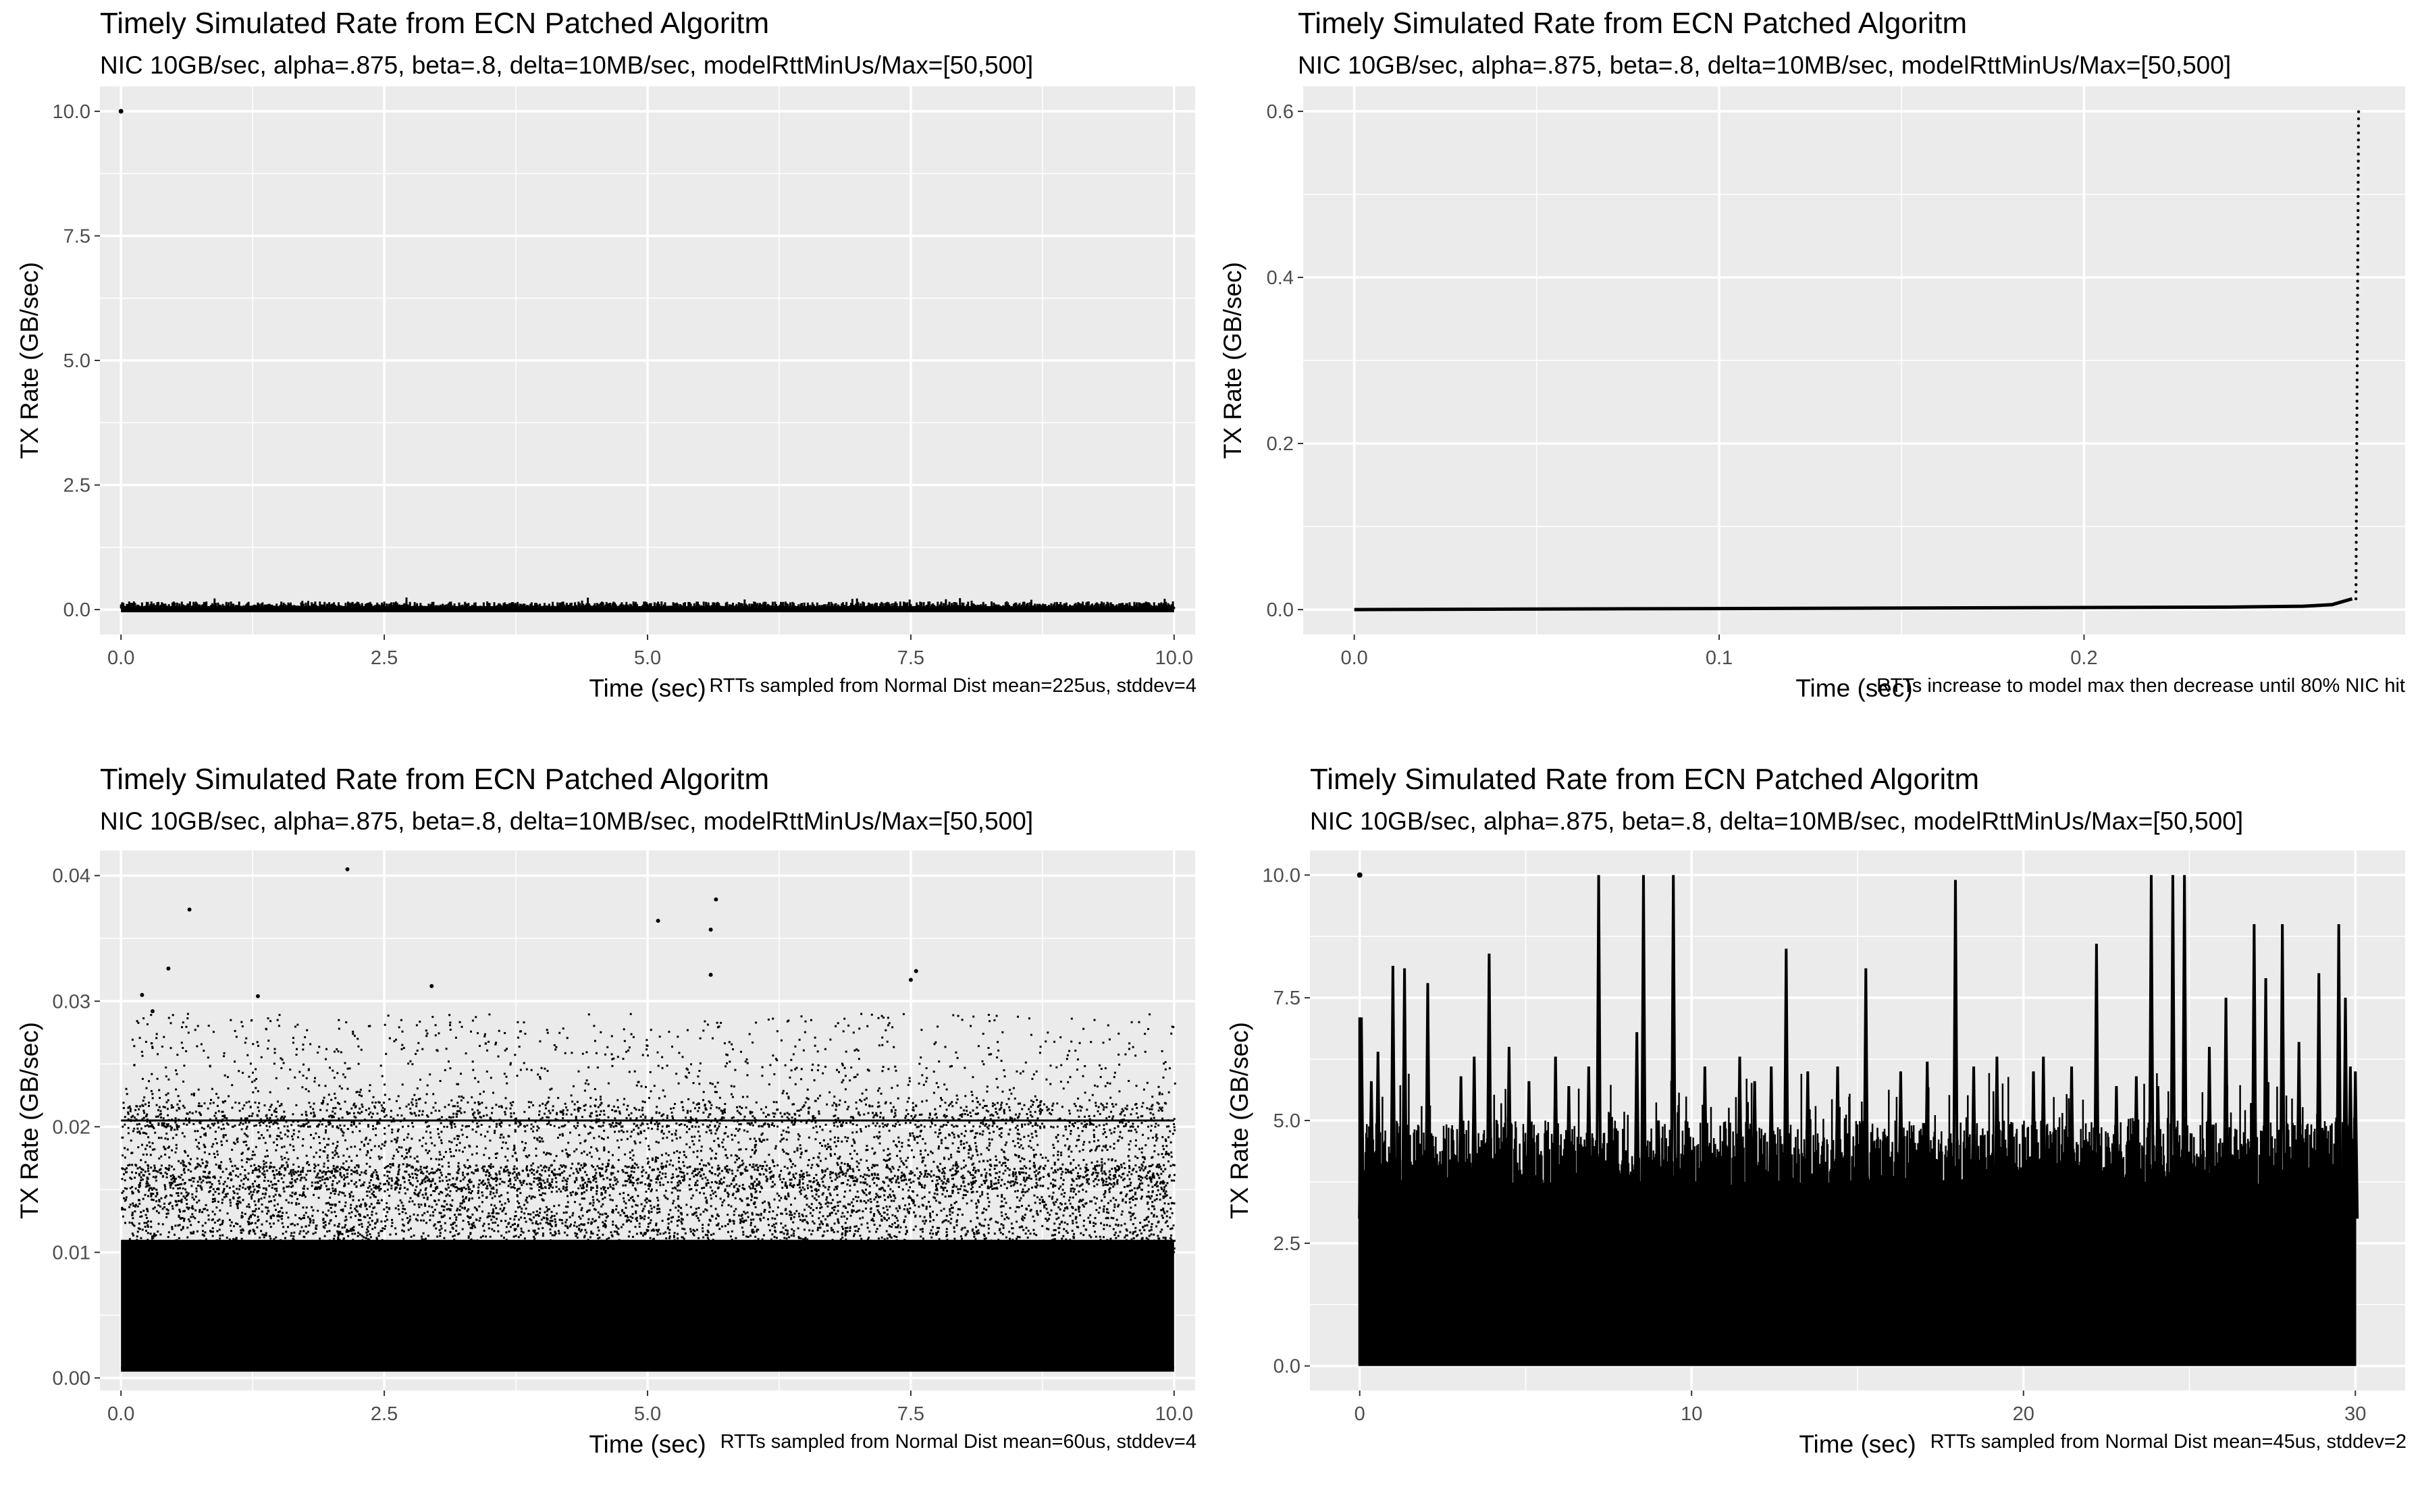 This screenshot has height=1512, width=2420. What do you see at coordinates (647, 1305) in the screenshot?
I see `dense-points` at bounding box center [647, 1305].